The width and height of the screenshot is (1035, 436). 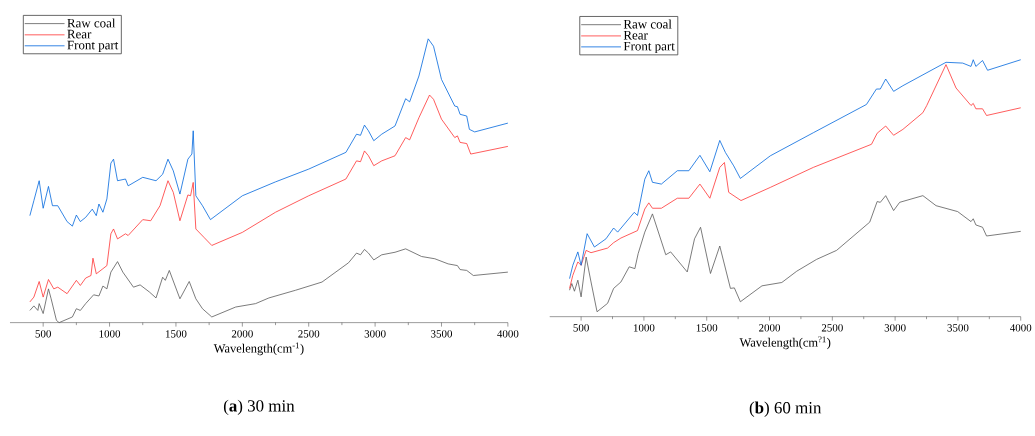 What do you see at coordinates (785, 343) in the screenshot?
I see `x-axis-title: Wavelength(cm$^{?1}$)` at bounding box center [785, 343].